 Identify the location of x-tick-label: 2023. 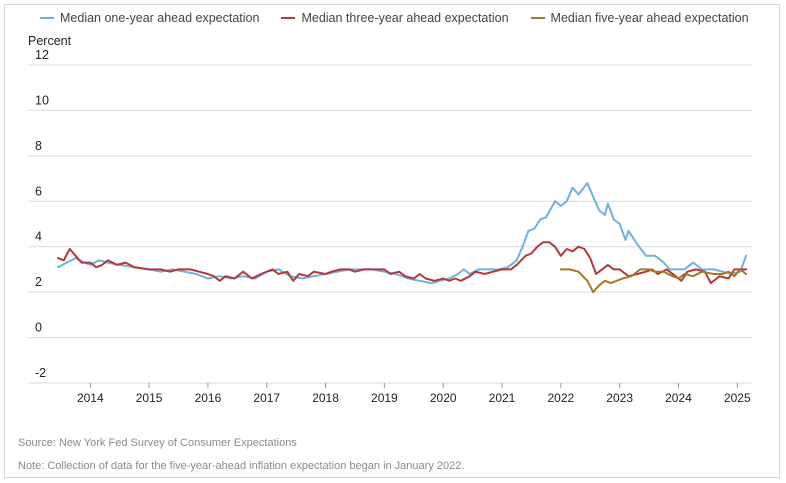
(619, 398).